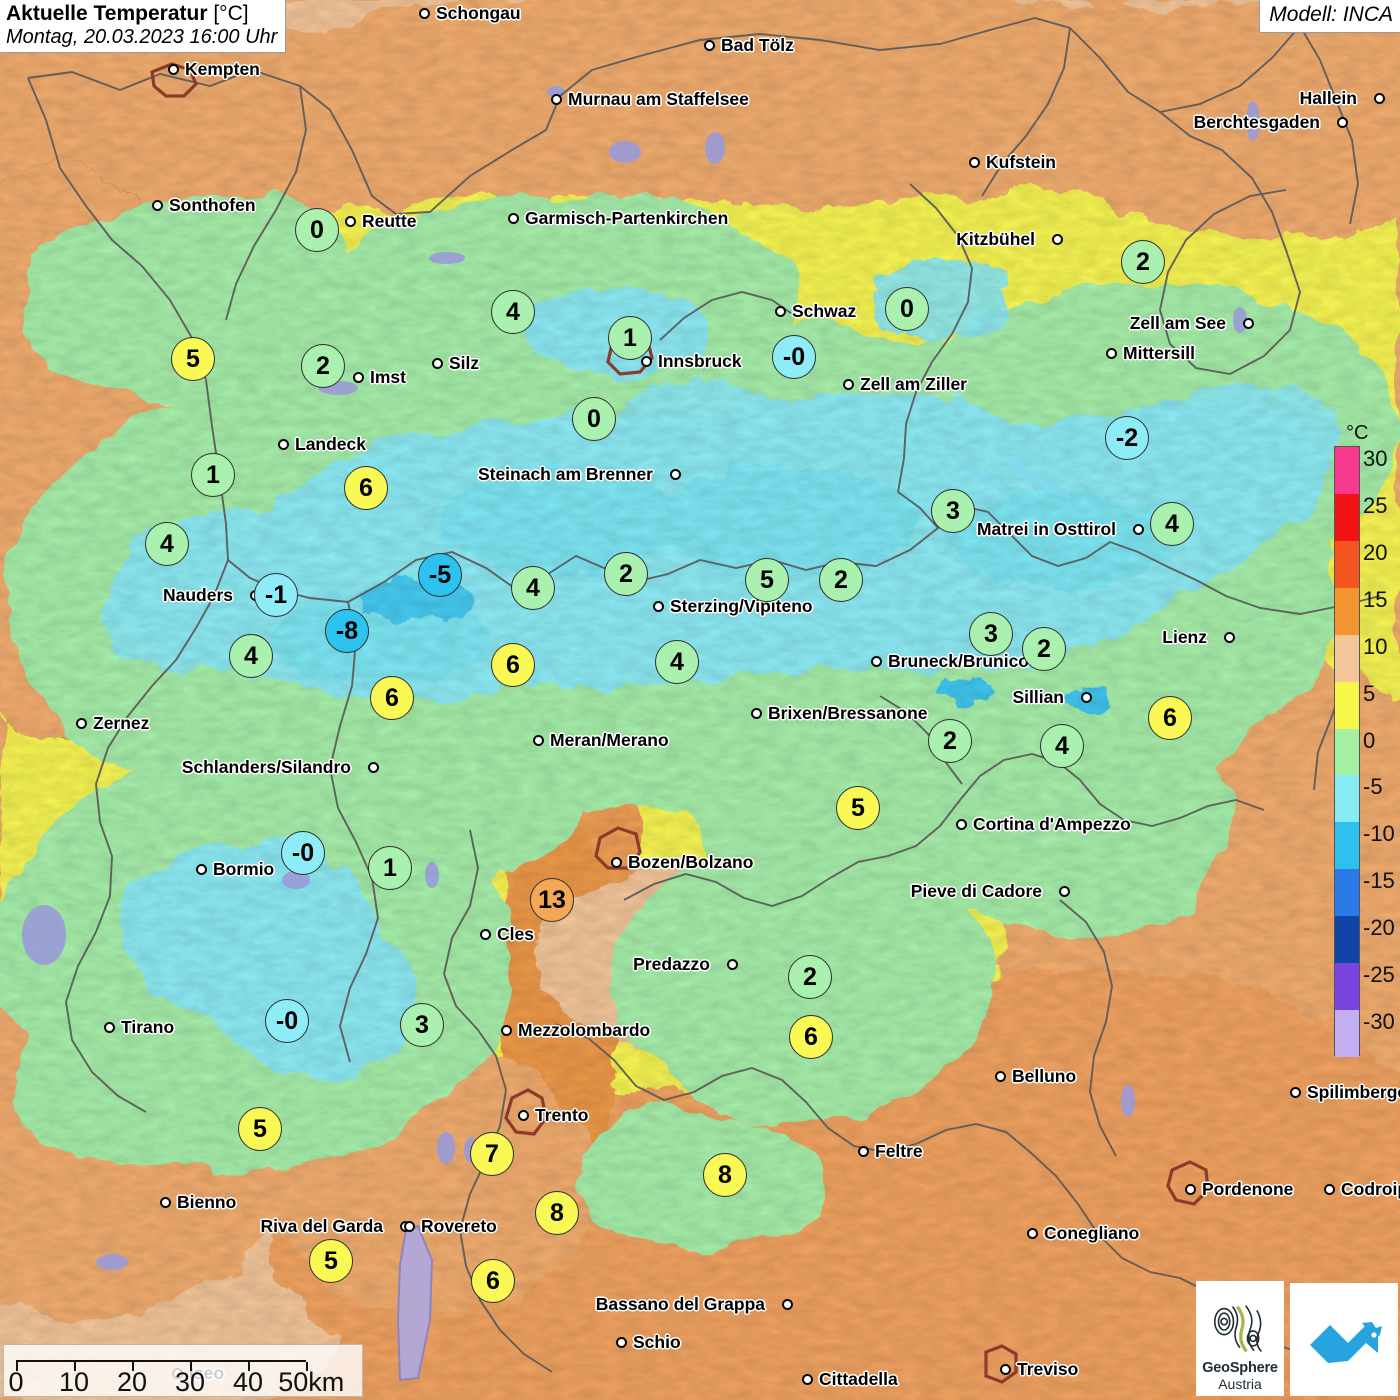 The width and height of the screenshot is (1400, 1400). What do you see at coordinates (248, 1382) in the screenshot?
I see `scale-label: 40` at bounding box center [248, 1382].